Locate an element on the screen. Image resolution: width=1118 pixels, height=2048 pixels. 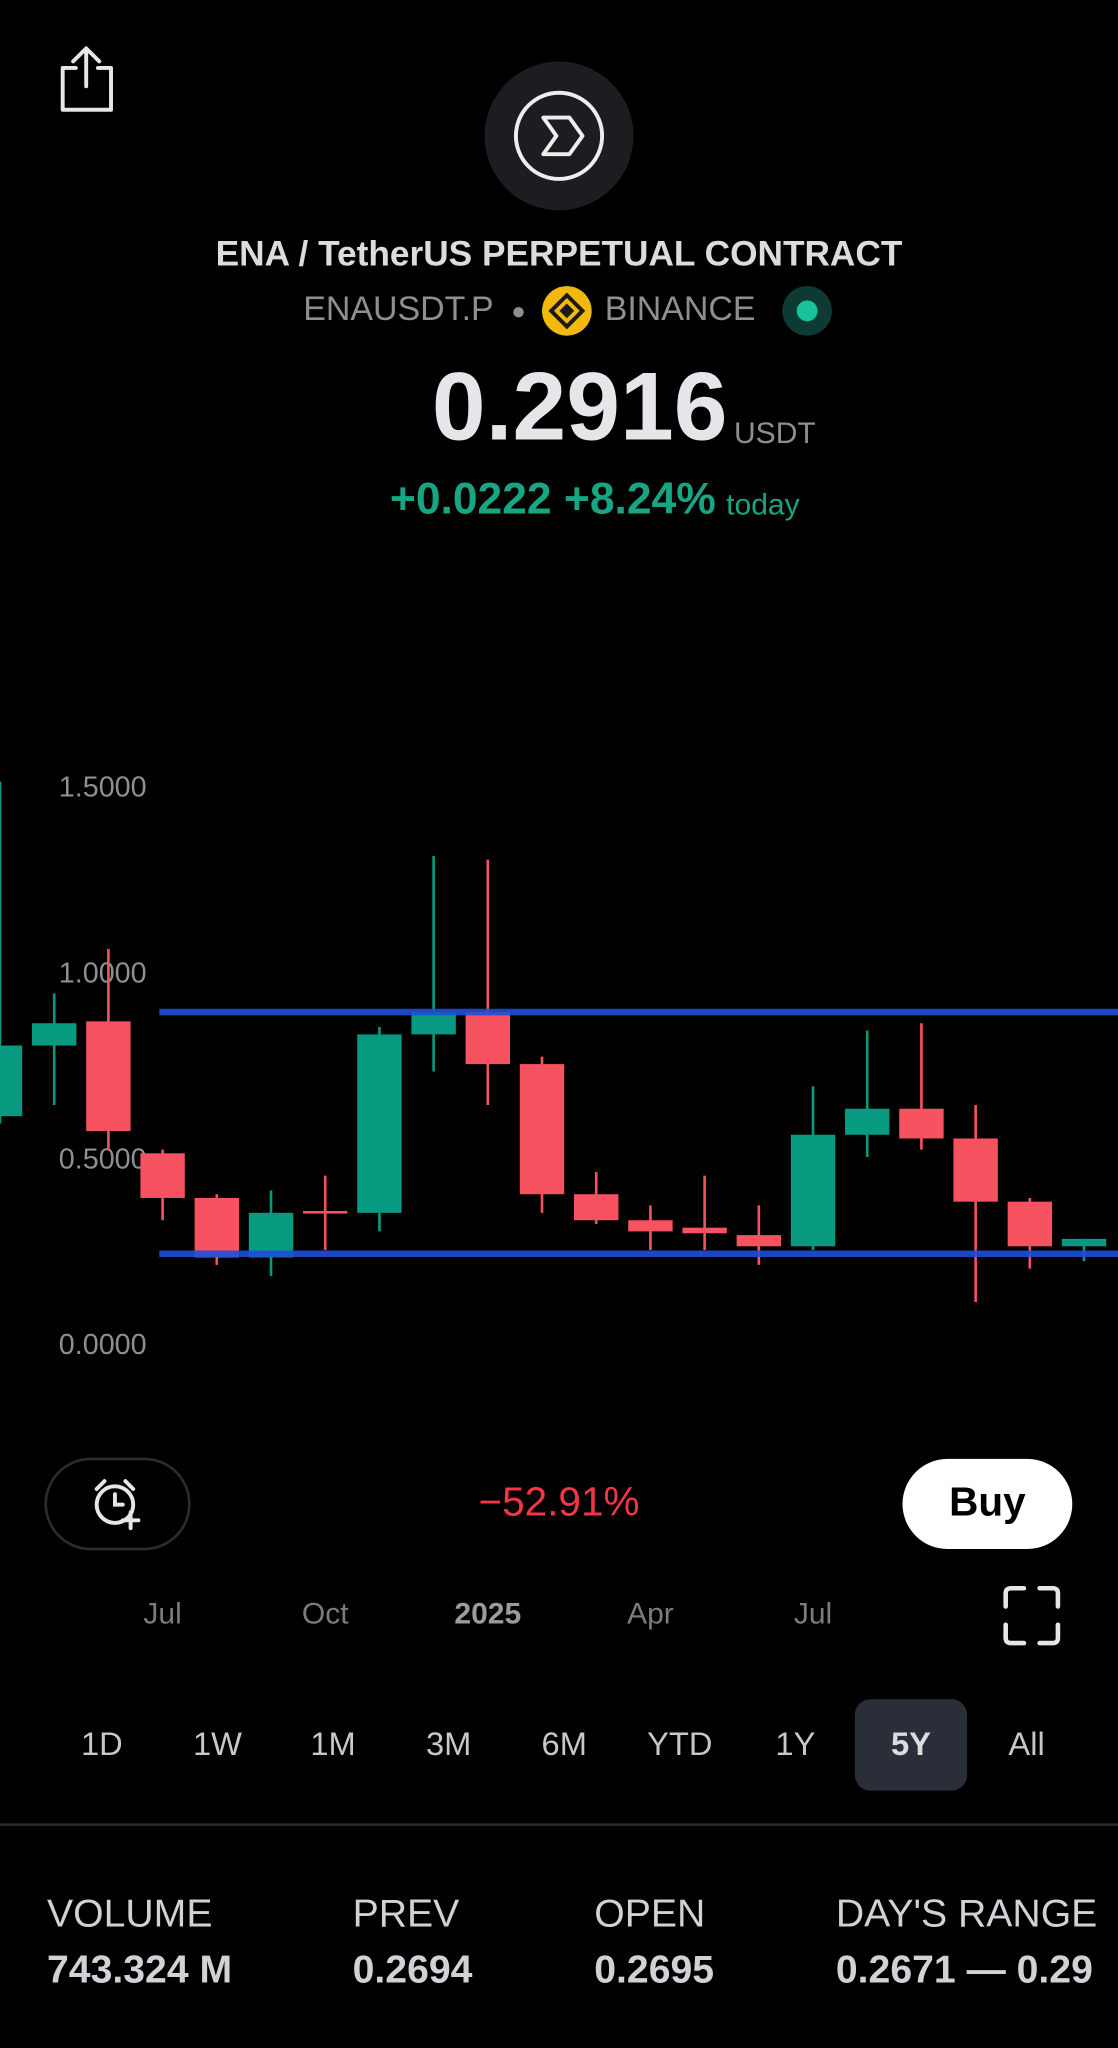
timeframe-selected is located at coordinates (911, 1745).